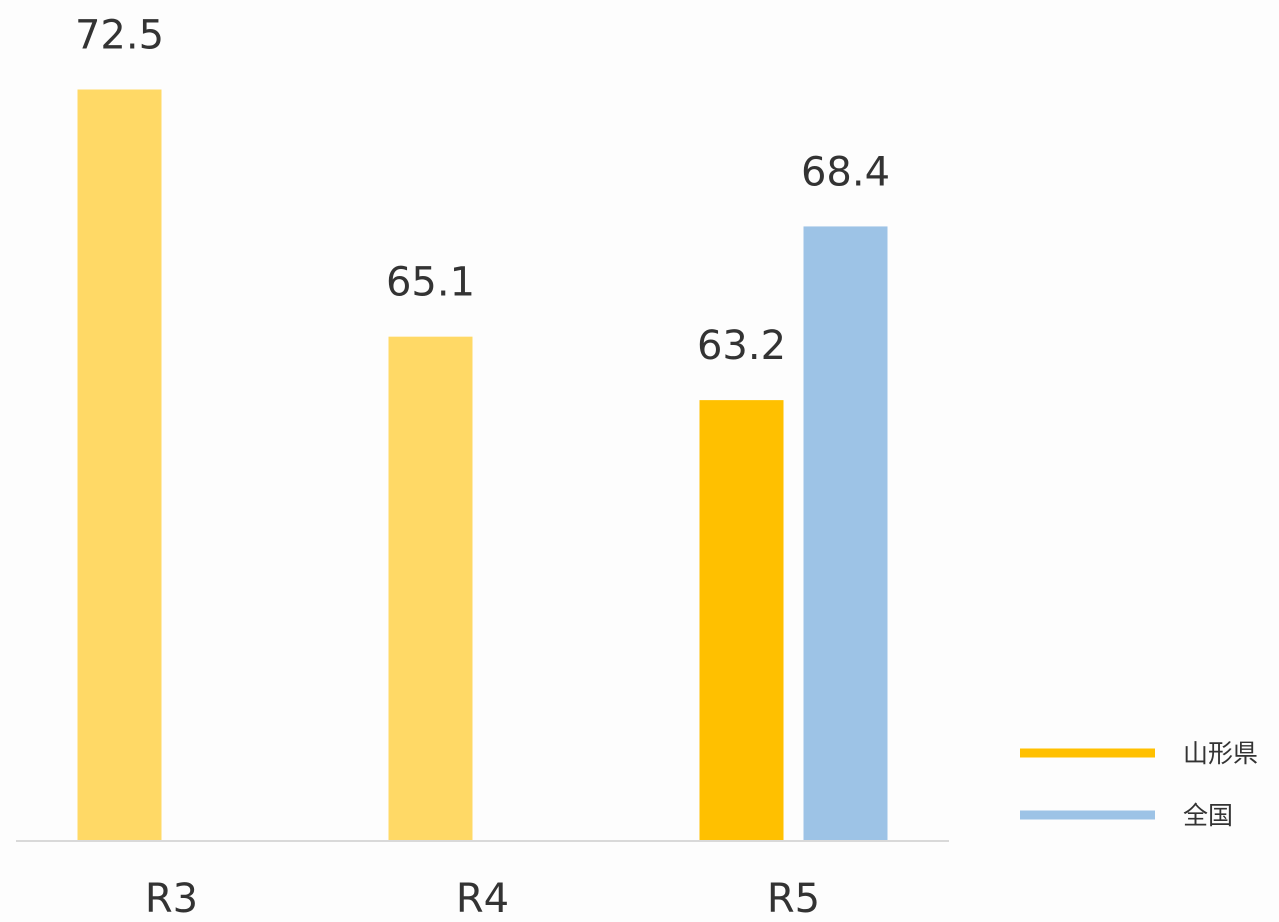  What do you see at coordinates (430, 283) in the screenshot?
I see `data-label: 65.1` at bounding box center [430, 283].